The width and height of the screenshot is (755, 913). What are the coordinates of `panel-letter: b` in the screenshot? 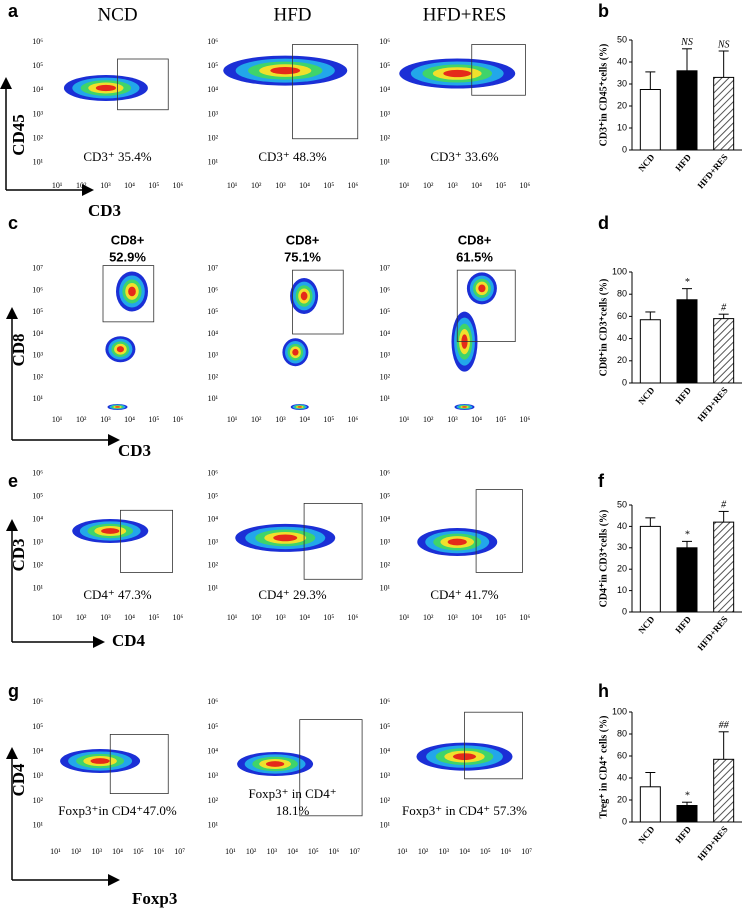 It's located at (603, 11).